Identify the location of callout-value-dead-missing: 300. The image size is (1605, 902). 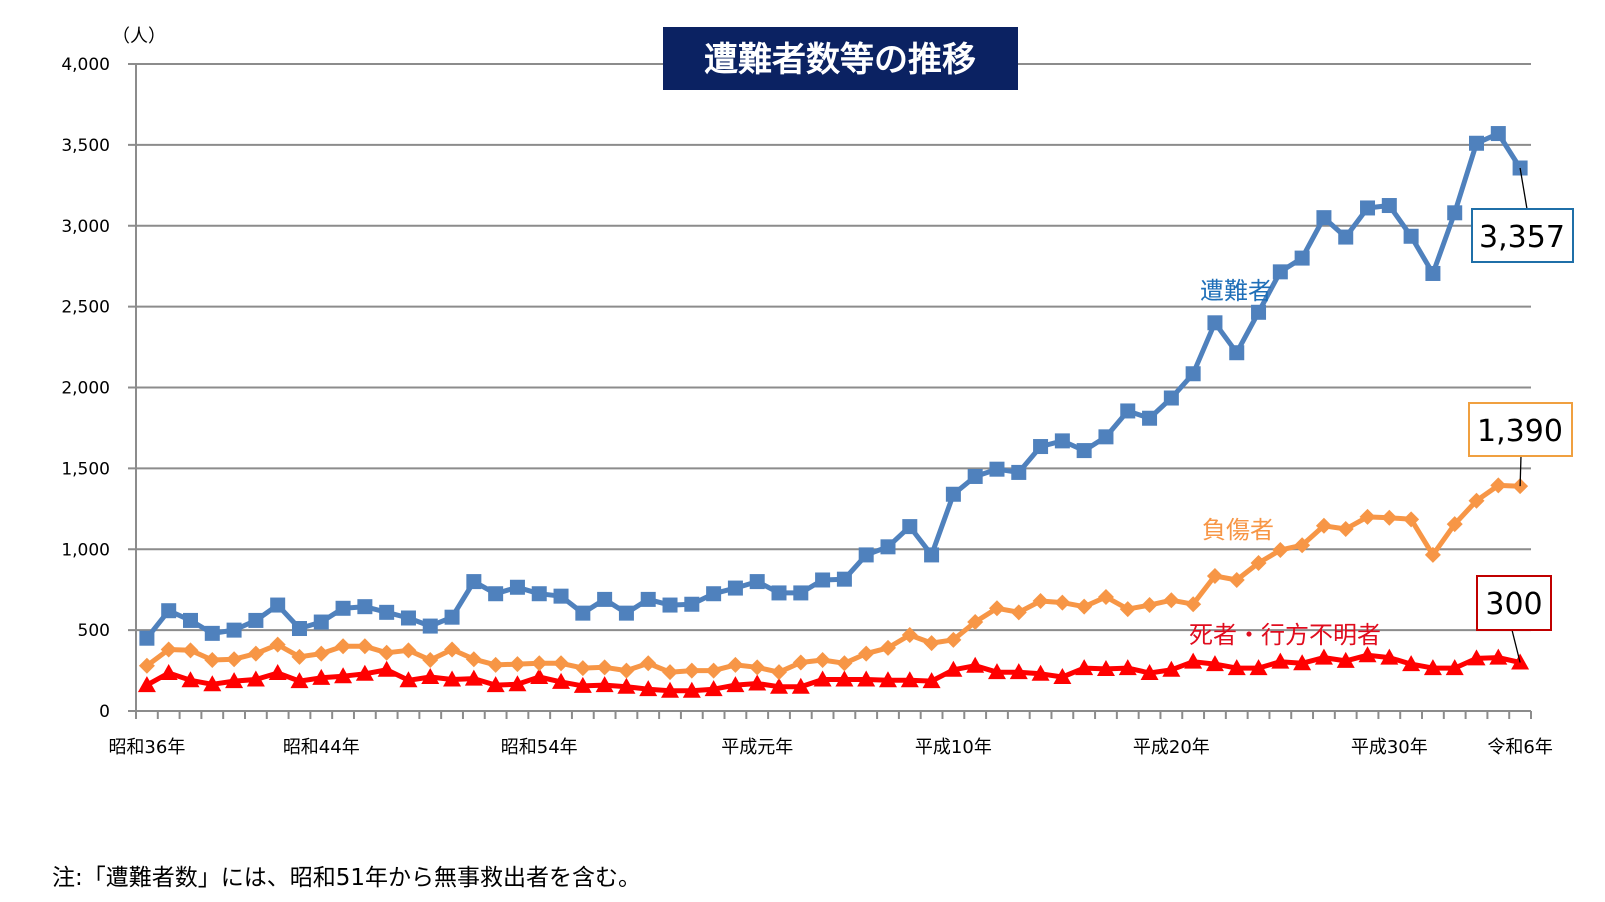
(1513, 604).